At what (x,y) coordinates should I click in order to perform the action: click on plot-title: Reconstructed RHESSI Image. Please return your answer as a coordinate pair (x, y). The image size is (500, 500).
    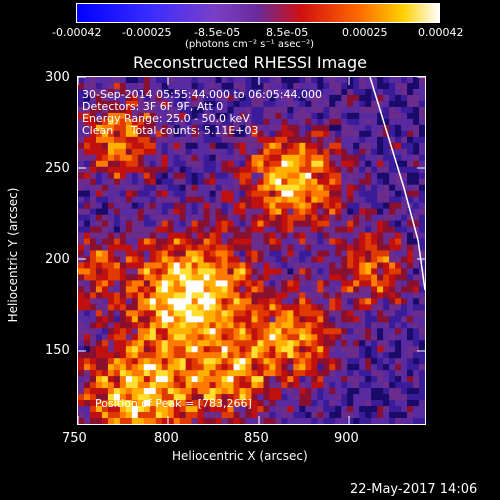
    Looking at the image, I should click on (250, 62).